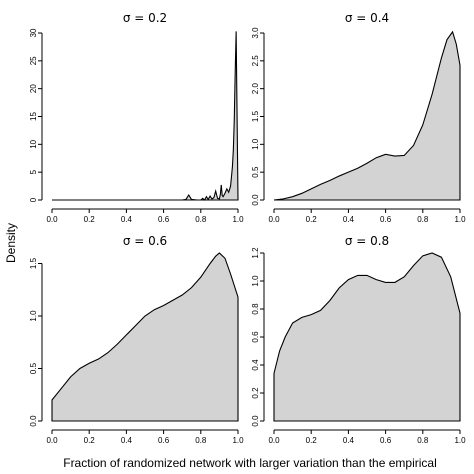 This screenshot has width=474, height=474. What do you see at coordinates (255, 337) in the screenshot?
I see `y-tick-label: 0.6` at bounding box center [255, 337].